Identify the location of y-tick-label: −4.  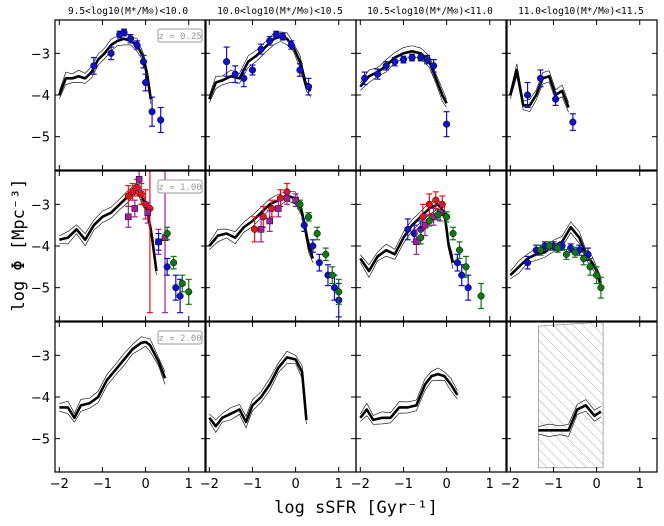
(40, 398).